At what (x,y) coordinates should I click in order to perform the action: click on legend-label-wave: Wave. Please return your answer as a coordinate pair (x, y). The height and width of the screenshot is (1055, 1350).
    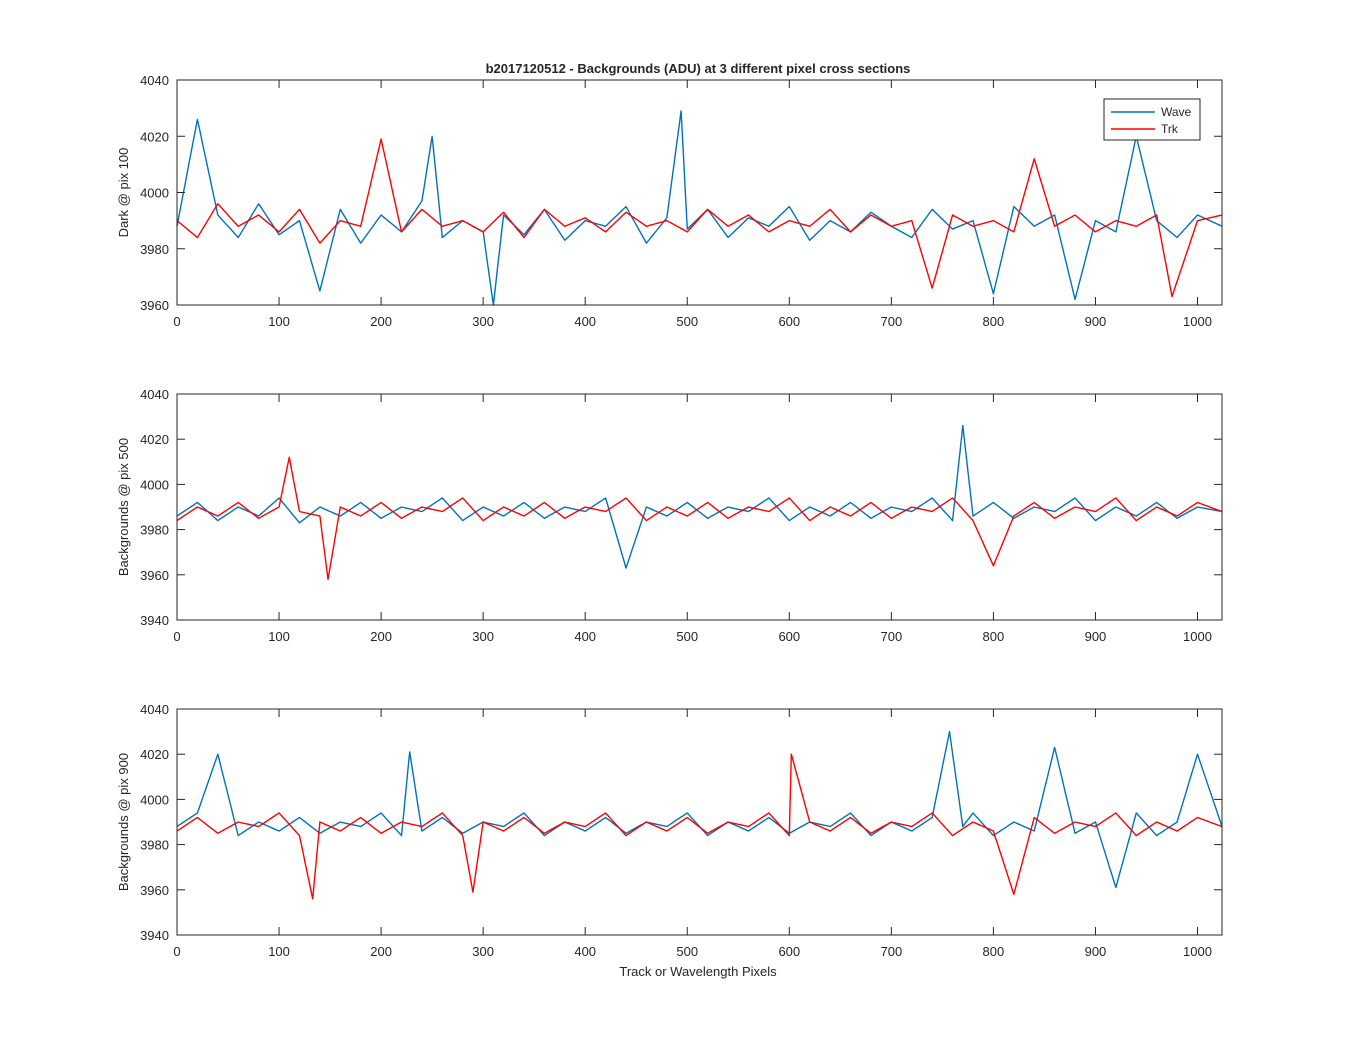
    Looking at the image, I should click on (1176, 112).